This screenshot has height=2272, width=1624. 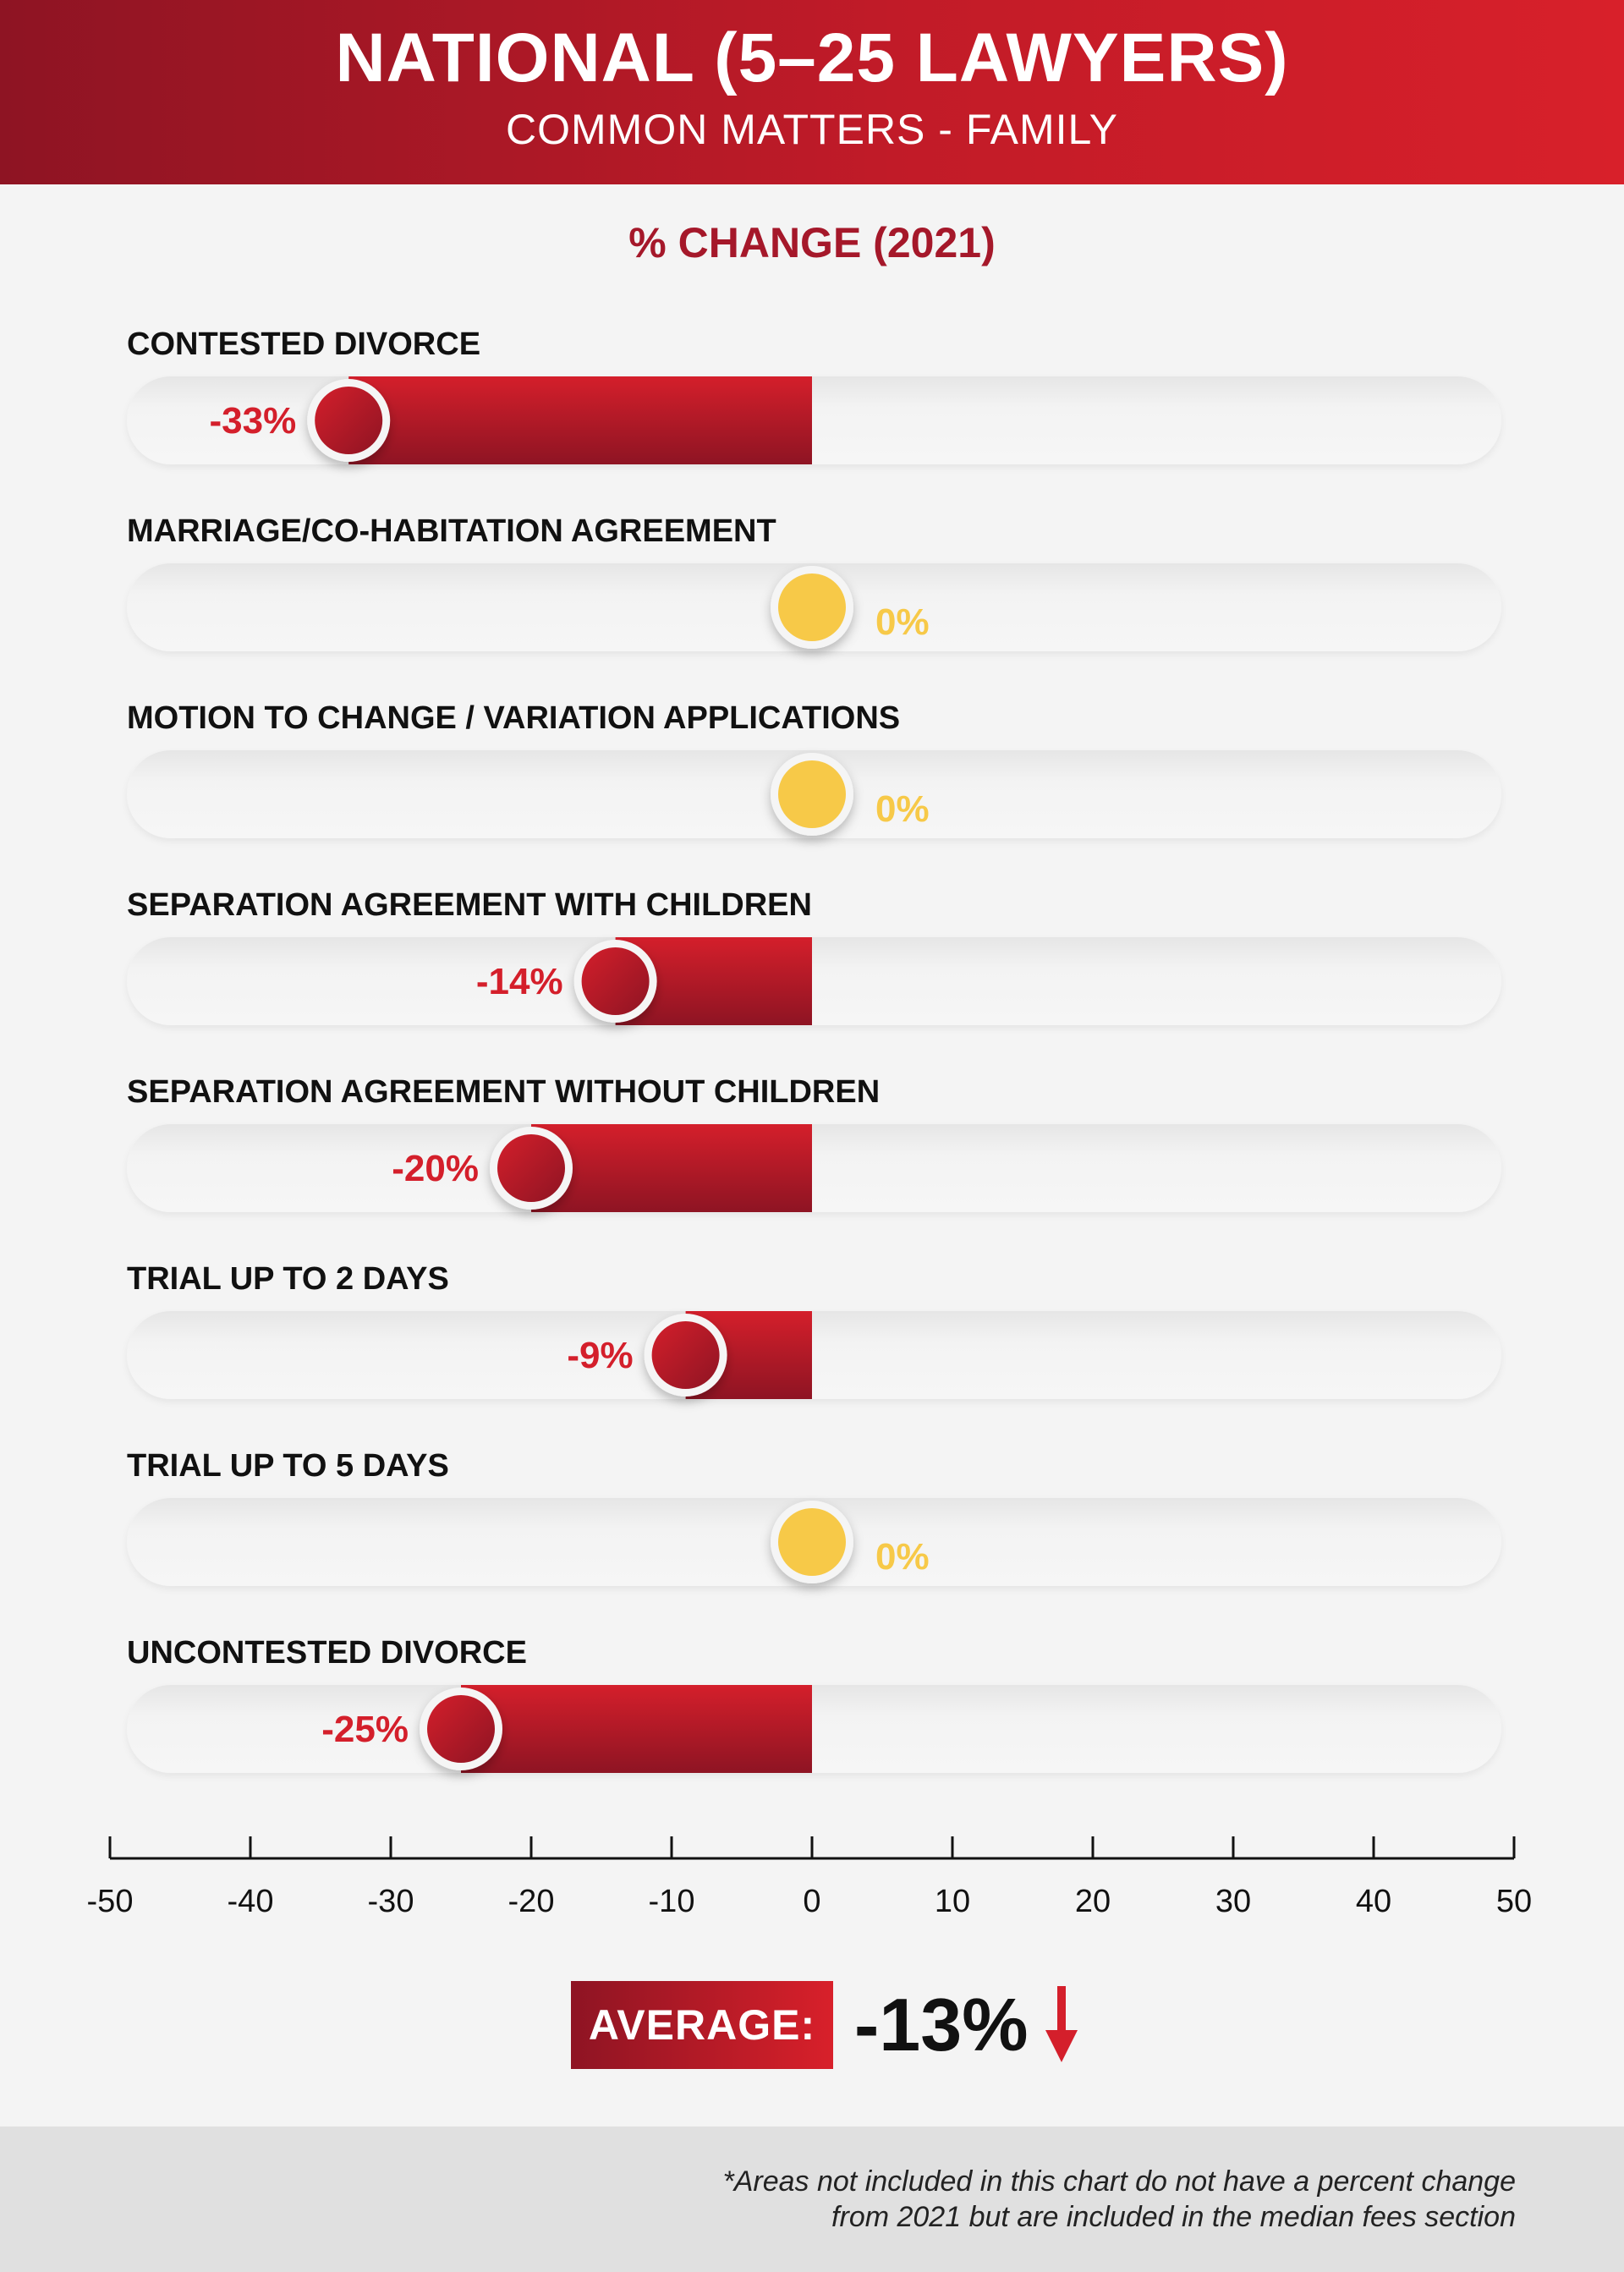 I want to click on data-label: -14%, so click(x=520, y=982).